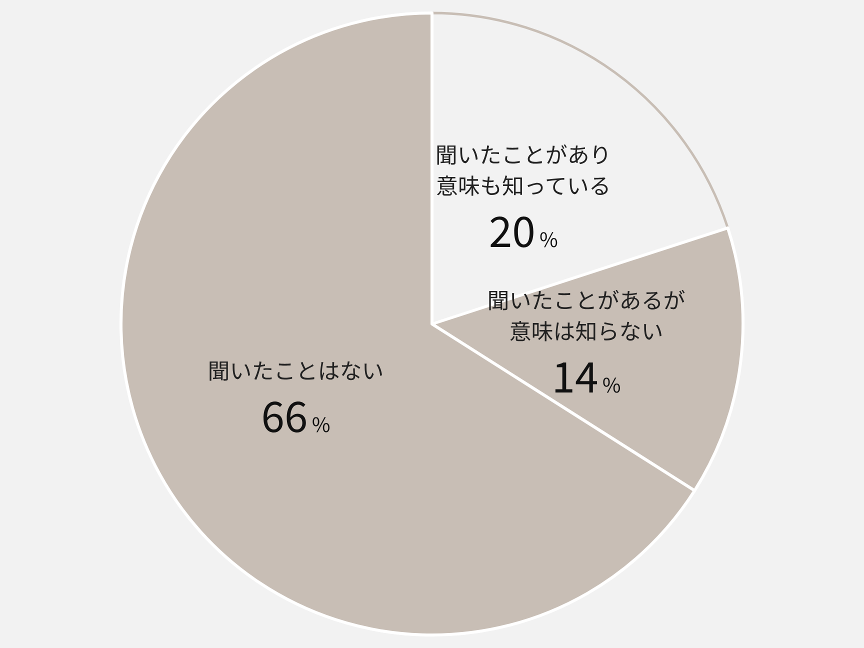 The height and width of the screenshot is (648, 864). What do you see at coordinates (586, 314) in the screenshot?
I see `slice-label: 聞いたことがあるが意味は知らない` at bounding box center [586, 314].